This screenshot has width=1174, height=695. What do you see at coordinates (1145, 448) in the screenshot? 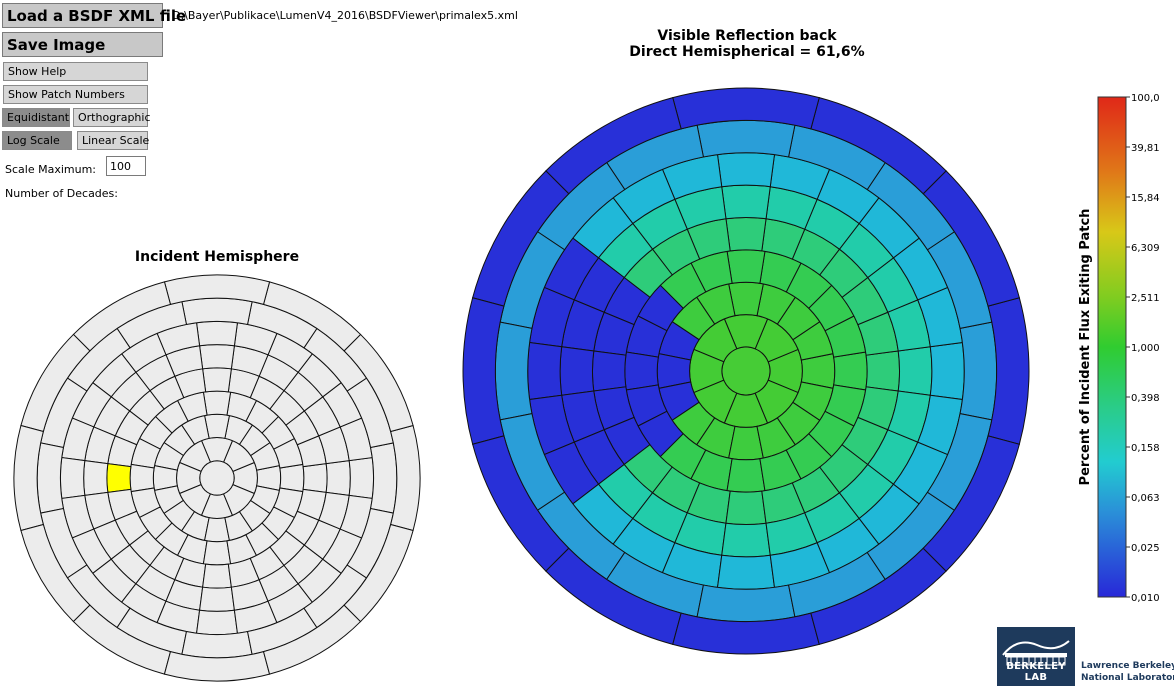
I see `scale-tick-label: 0,158` at bounding box center [1145, 448].